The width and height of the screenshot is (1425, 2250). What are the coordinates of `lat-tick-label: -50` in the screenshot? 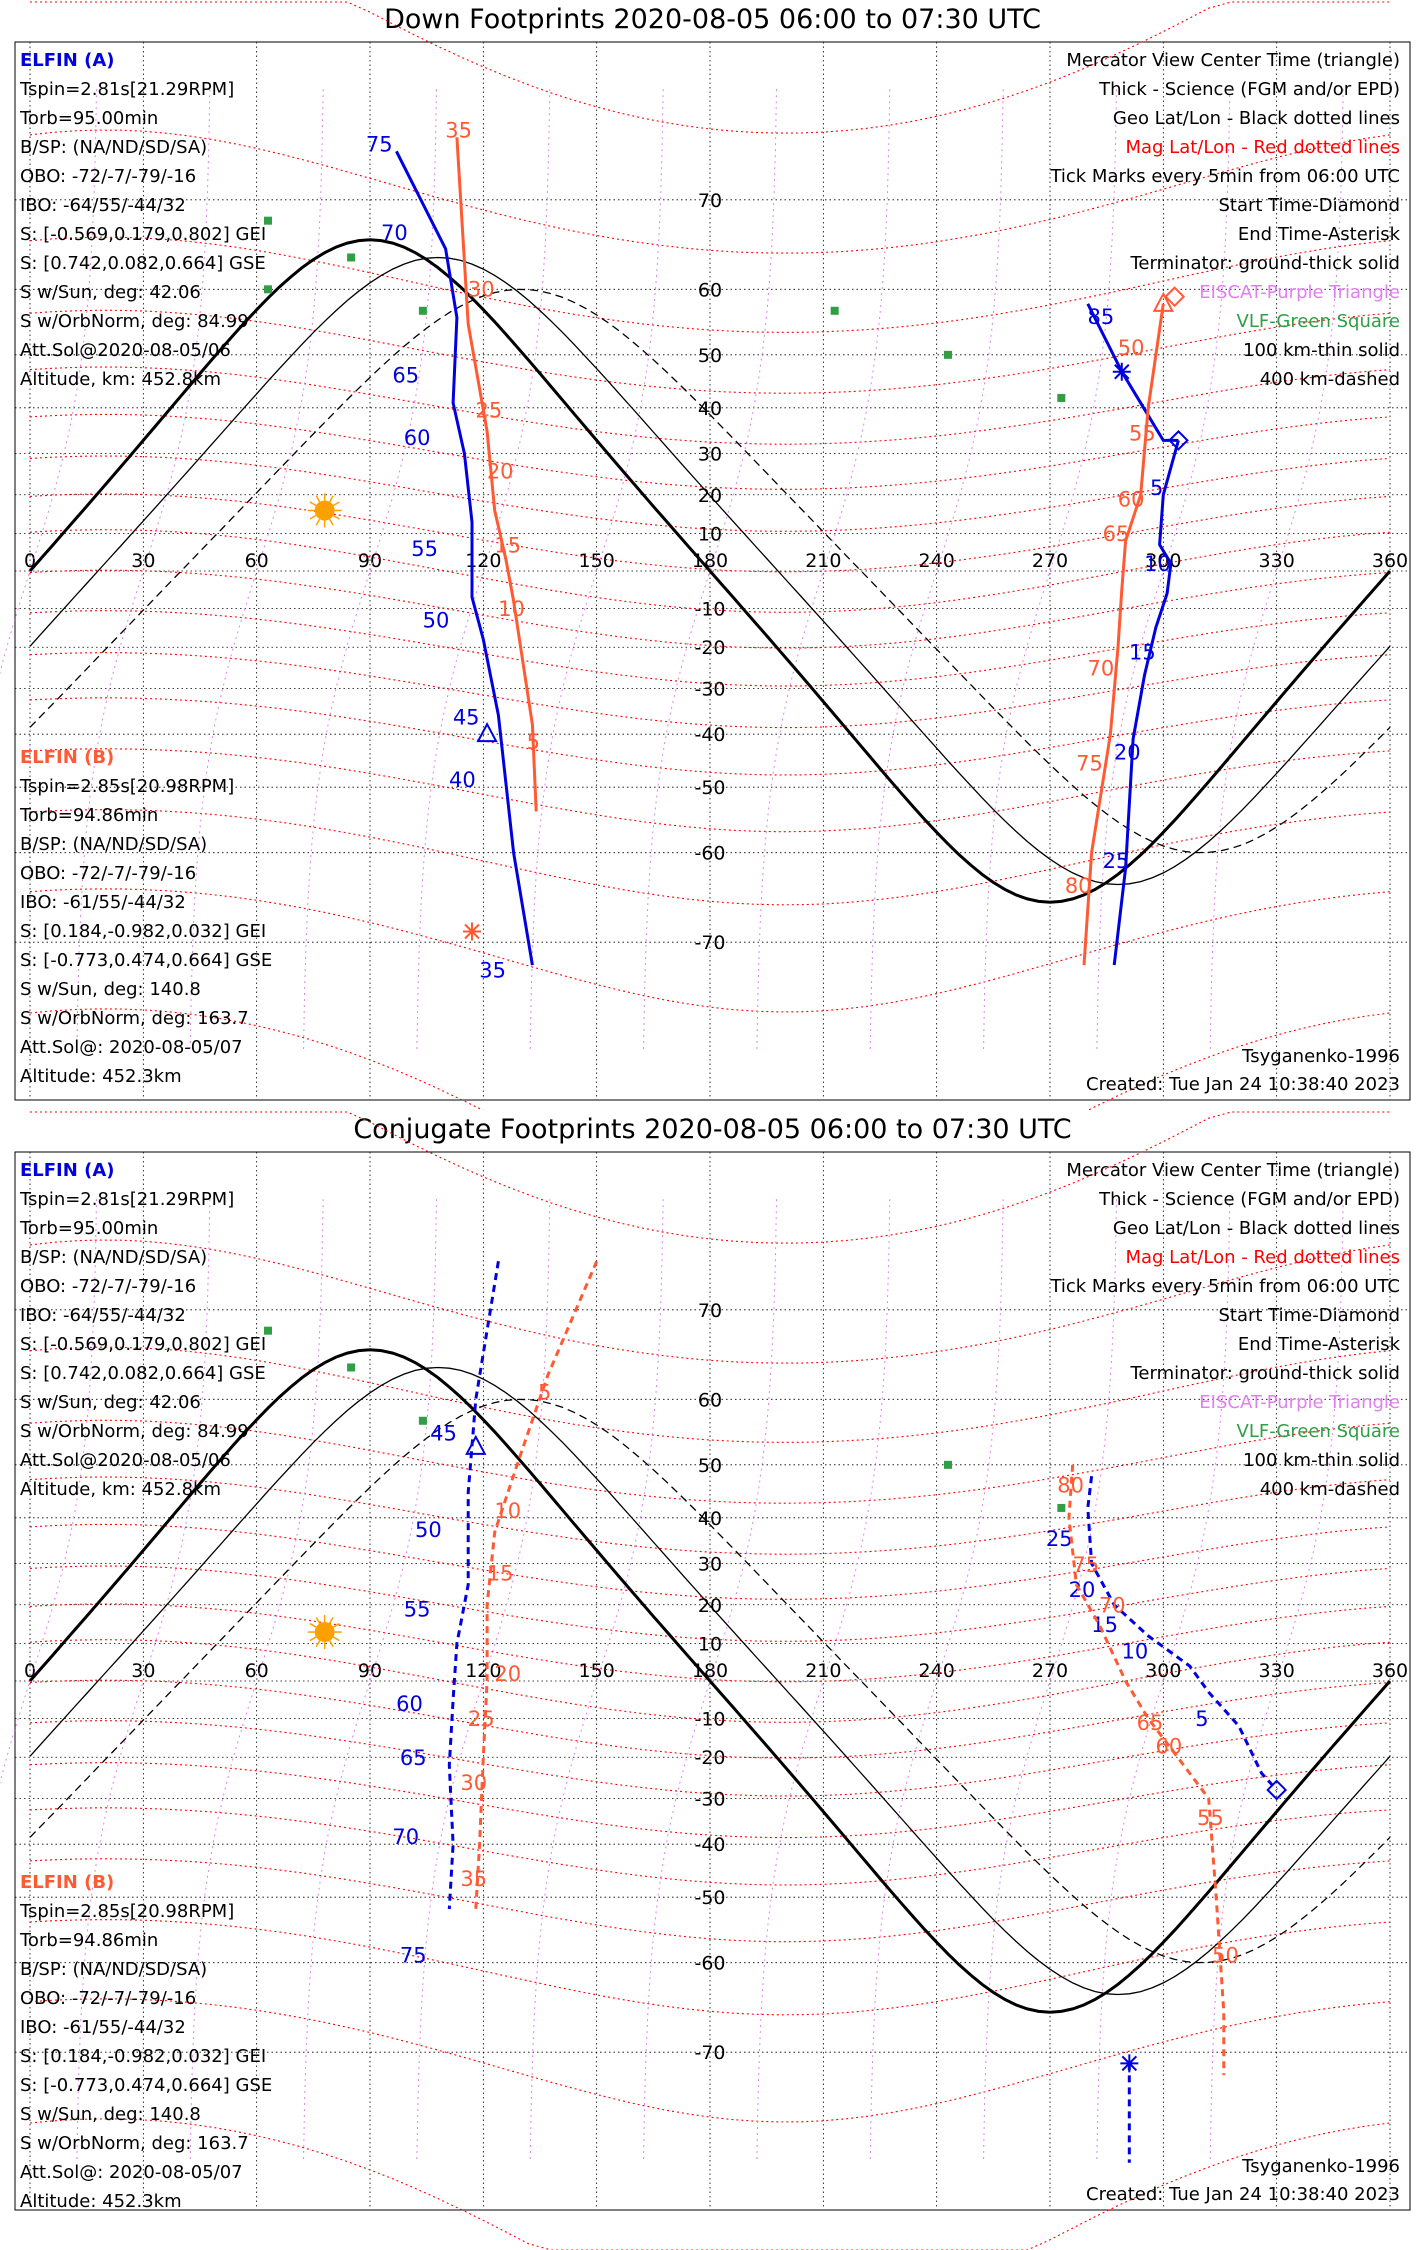 It's located at (709, 788).